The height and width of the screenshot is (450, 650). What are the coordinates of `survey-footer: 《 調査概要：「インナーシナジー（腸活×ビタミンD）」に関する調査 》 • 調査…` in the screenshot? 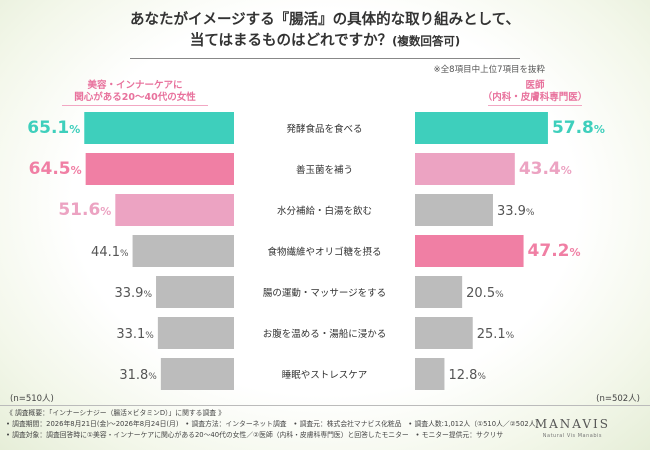 It's located at (274, 424).